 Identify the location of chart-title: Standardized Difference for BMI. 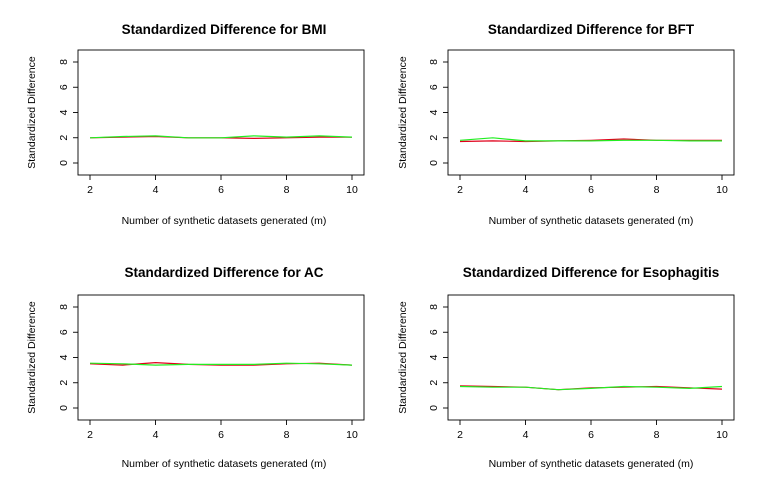
(224, 29).